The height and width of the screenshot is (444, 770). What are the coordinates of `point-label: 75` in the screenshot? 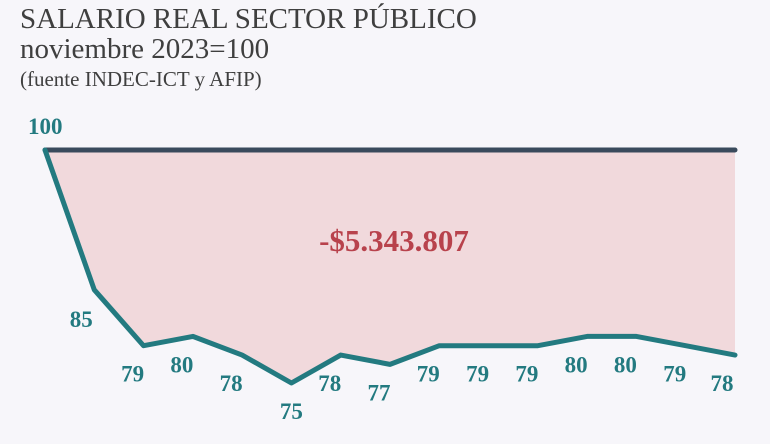 It's located at (291, 411).